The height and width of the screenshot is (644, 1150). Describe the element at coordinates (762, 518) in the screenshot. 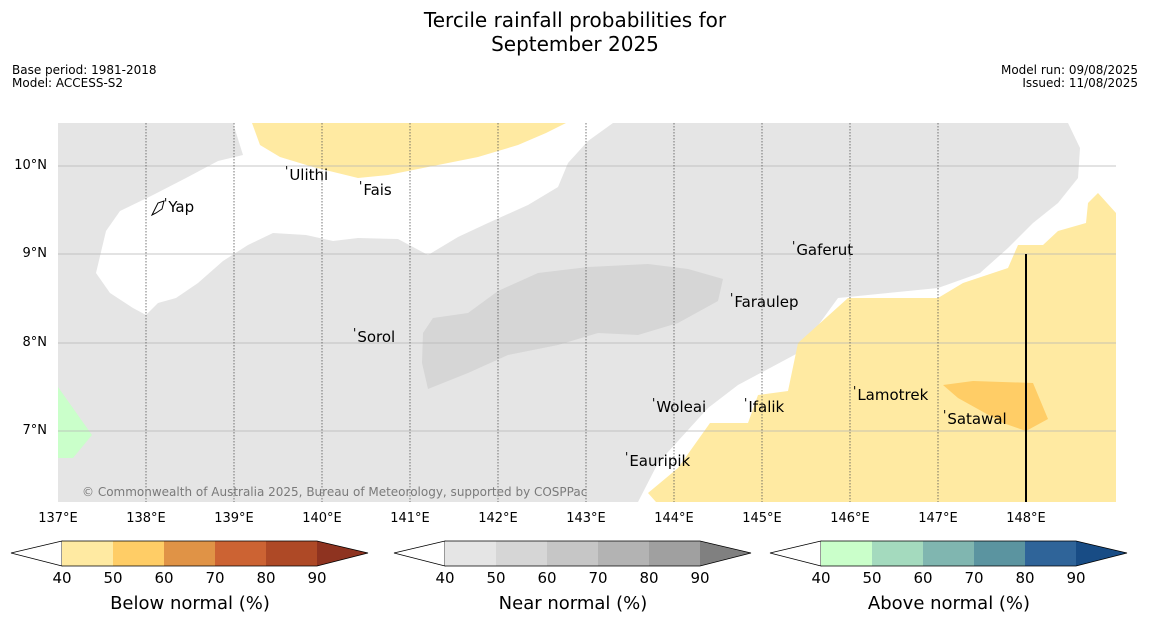

I see `lon-label-145e: 145°E` at that location.